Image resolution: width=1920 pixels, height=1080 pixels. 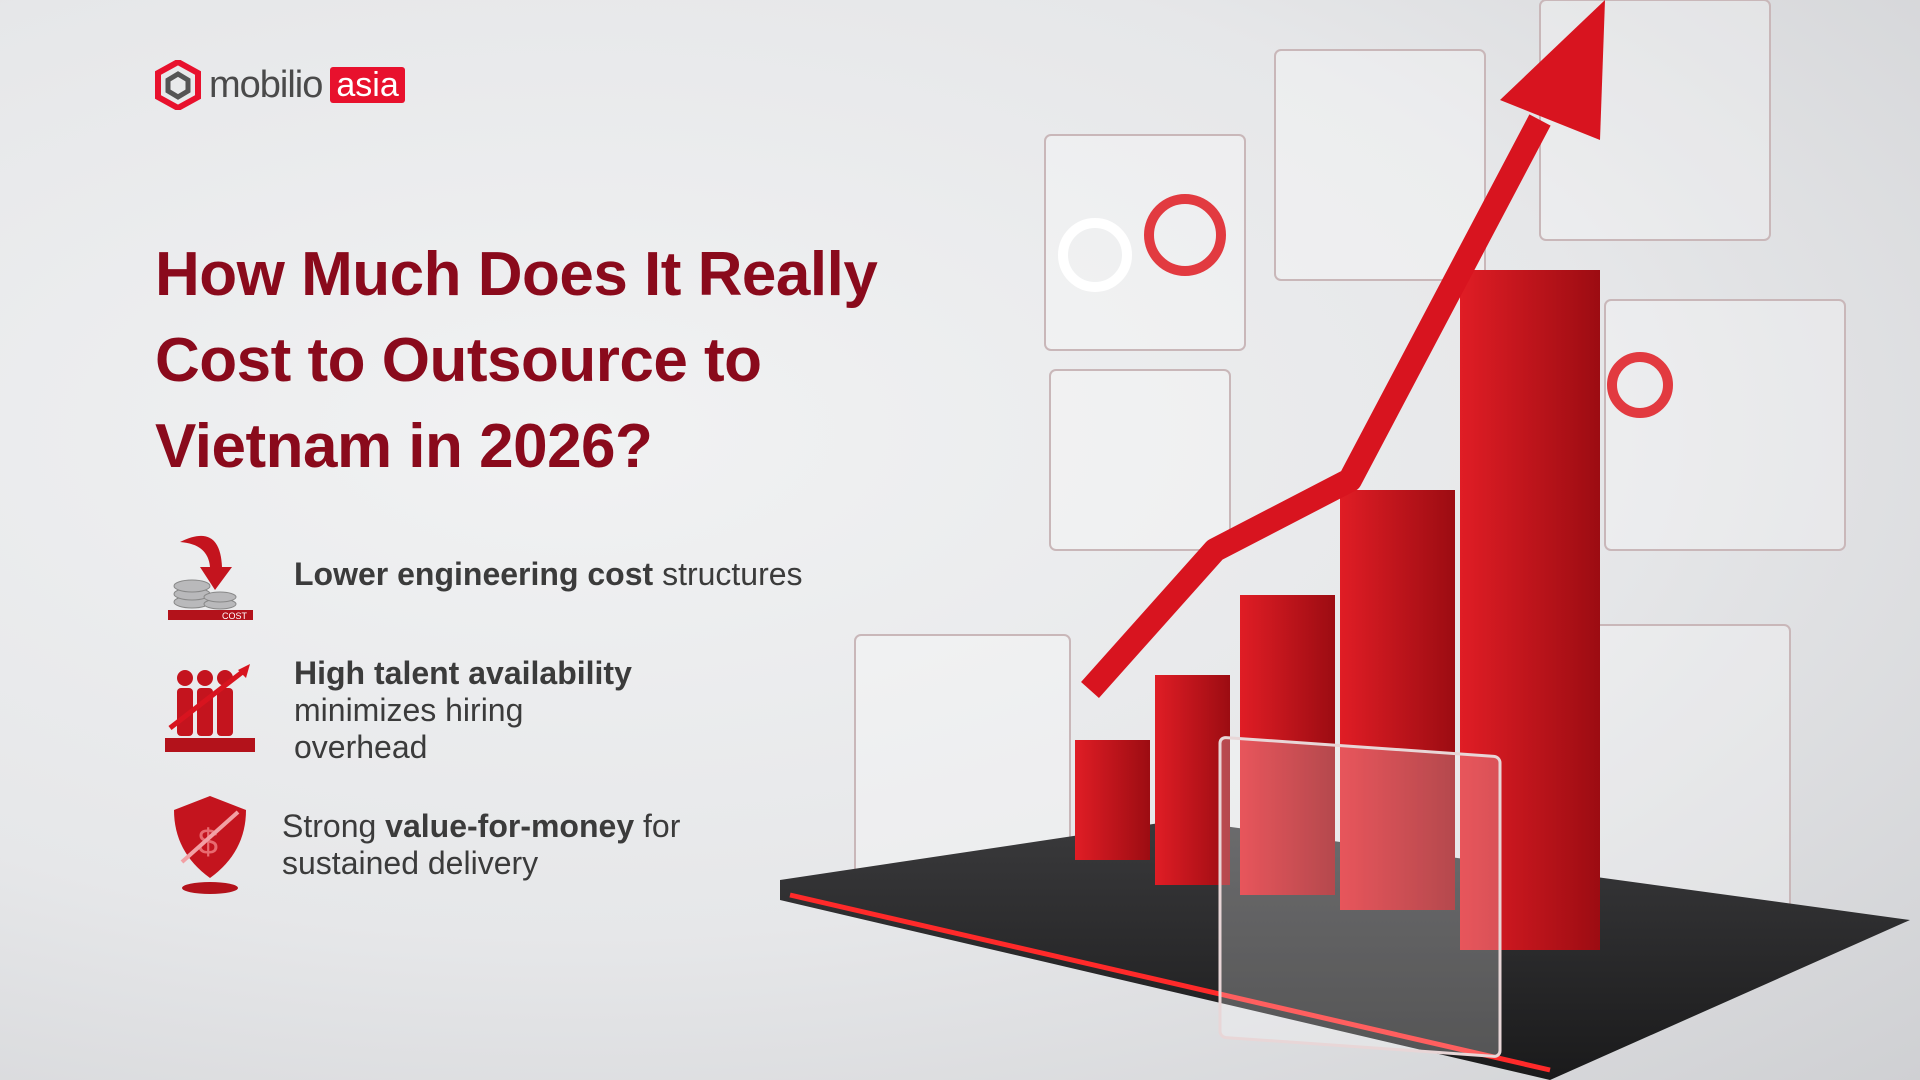 I want to click on cost-badge: COST, so click(x=235, y=616).